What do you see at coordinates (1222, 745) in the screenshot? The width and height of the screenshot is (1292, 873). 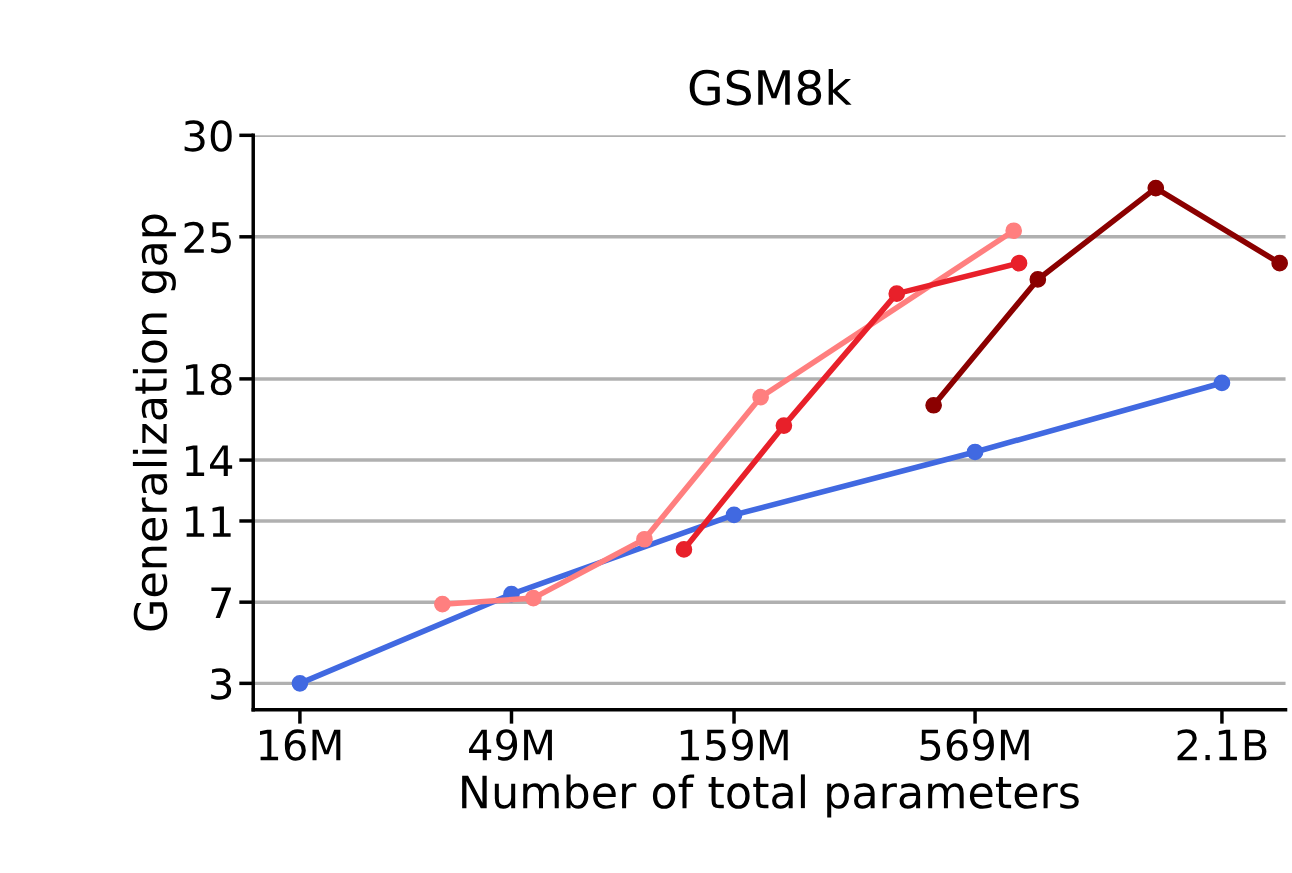 I see `x-tick-label: 2.1B` at bounding box center [1222, 745].